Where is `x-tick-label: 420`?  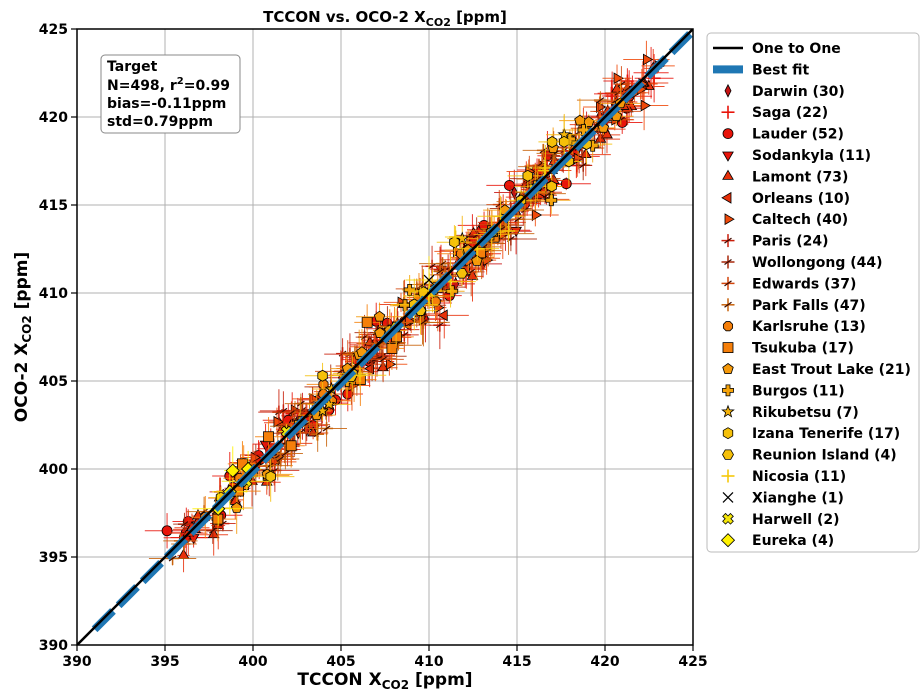 x-tick-label: 420 is located at coordinates (604, 662).